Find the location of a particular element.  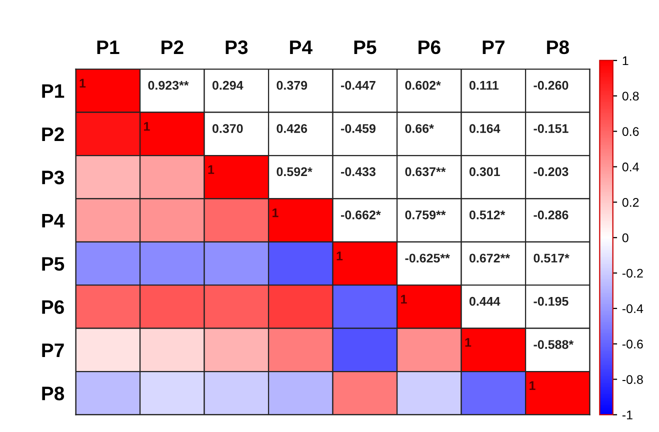

x-tick-label: P4 is located at coordinates (301, 47).